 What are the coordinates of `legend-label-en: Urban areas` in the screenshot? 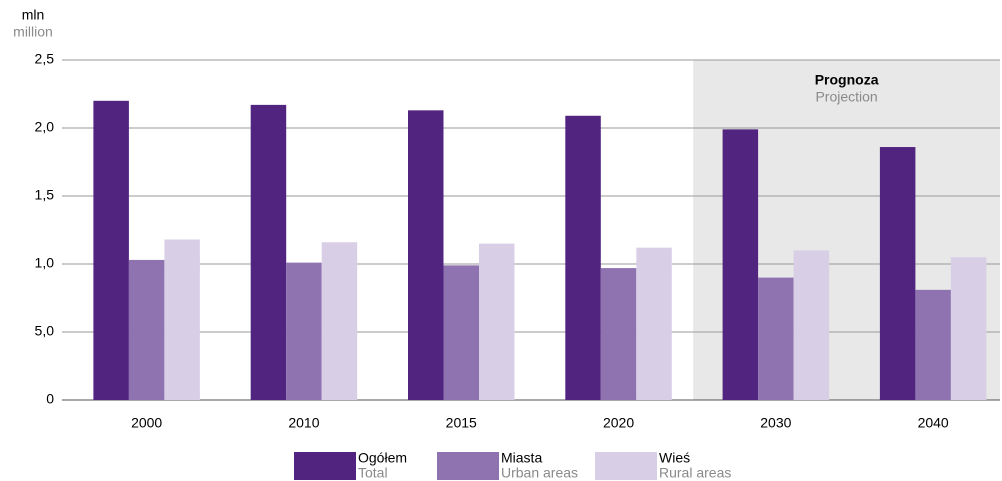 It's located at (539, 473).